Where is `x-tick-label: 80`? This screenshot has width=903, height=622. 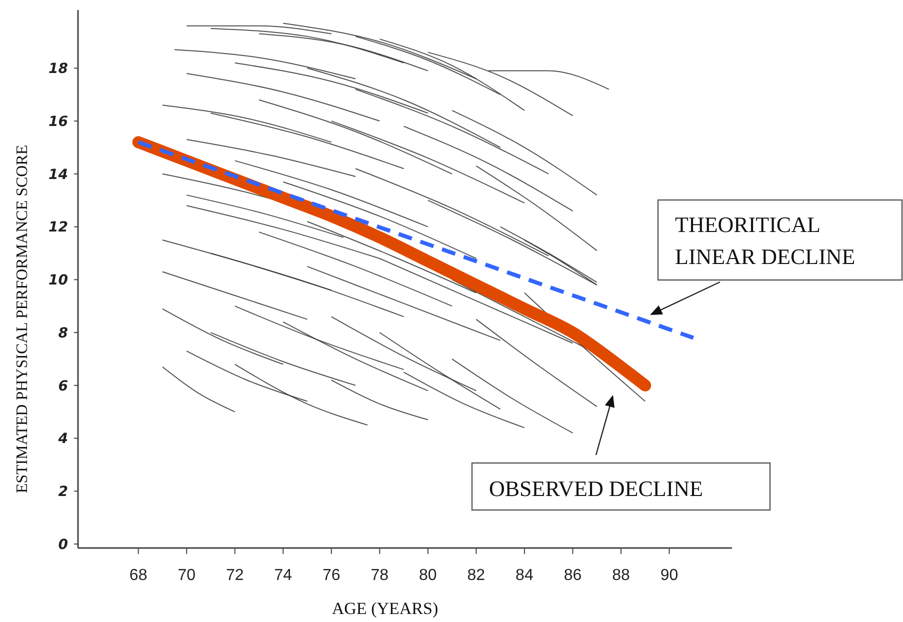 x-tick-label: 80 is located at coordinates (428, 575).